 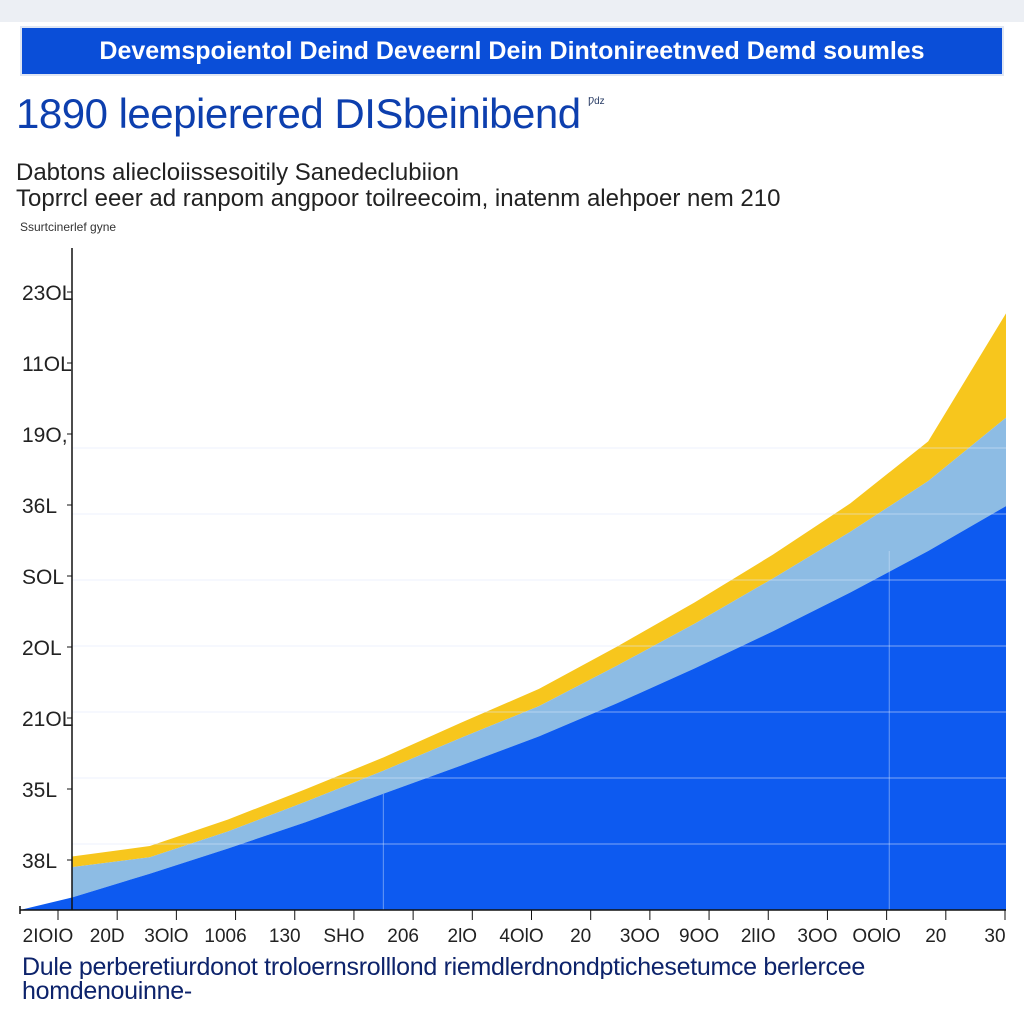 What do you see at coordinates (39, 790) in the screenshot?
I see `y-tick-label-8: 35L` at bounding box center [39, 790].